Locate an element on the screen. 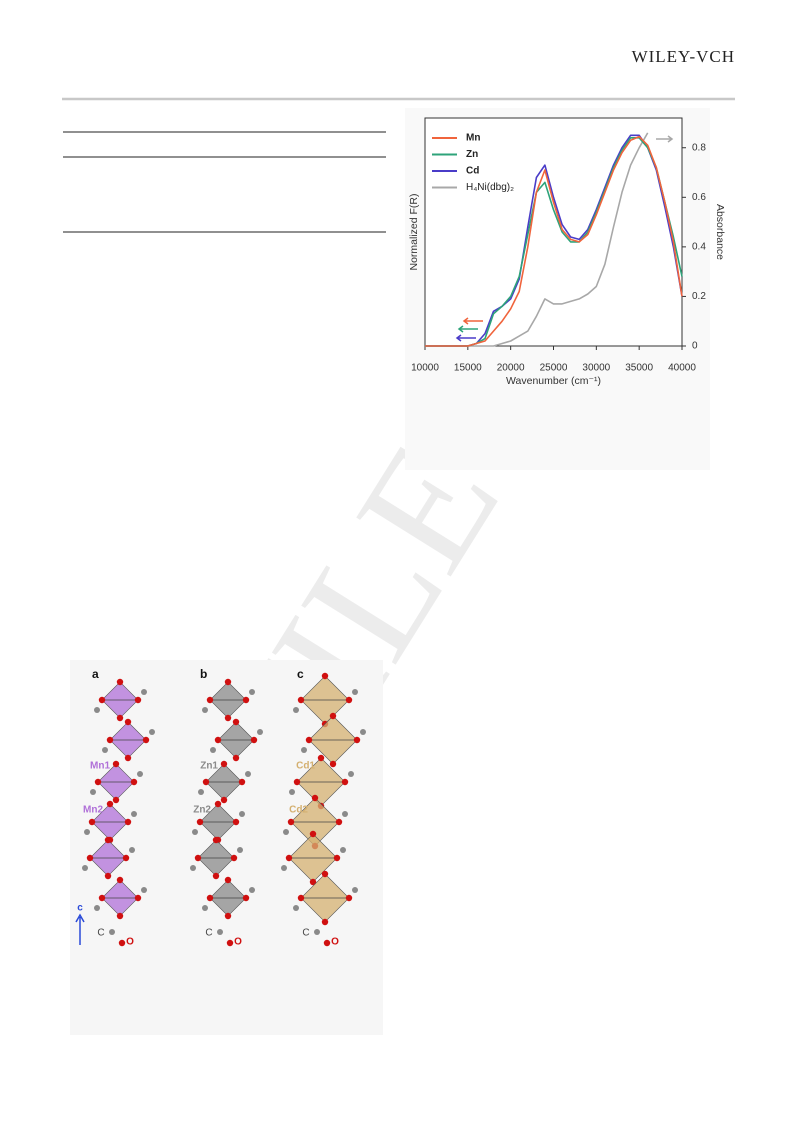 This screenshot has height=1123, width=793. x-tick-label: 40000 is located at coordinates (682, 368).